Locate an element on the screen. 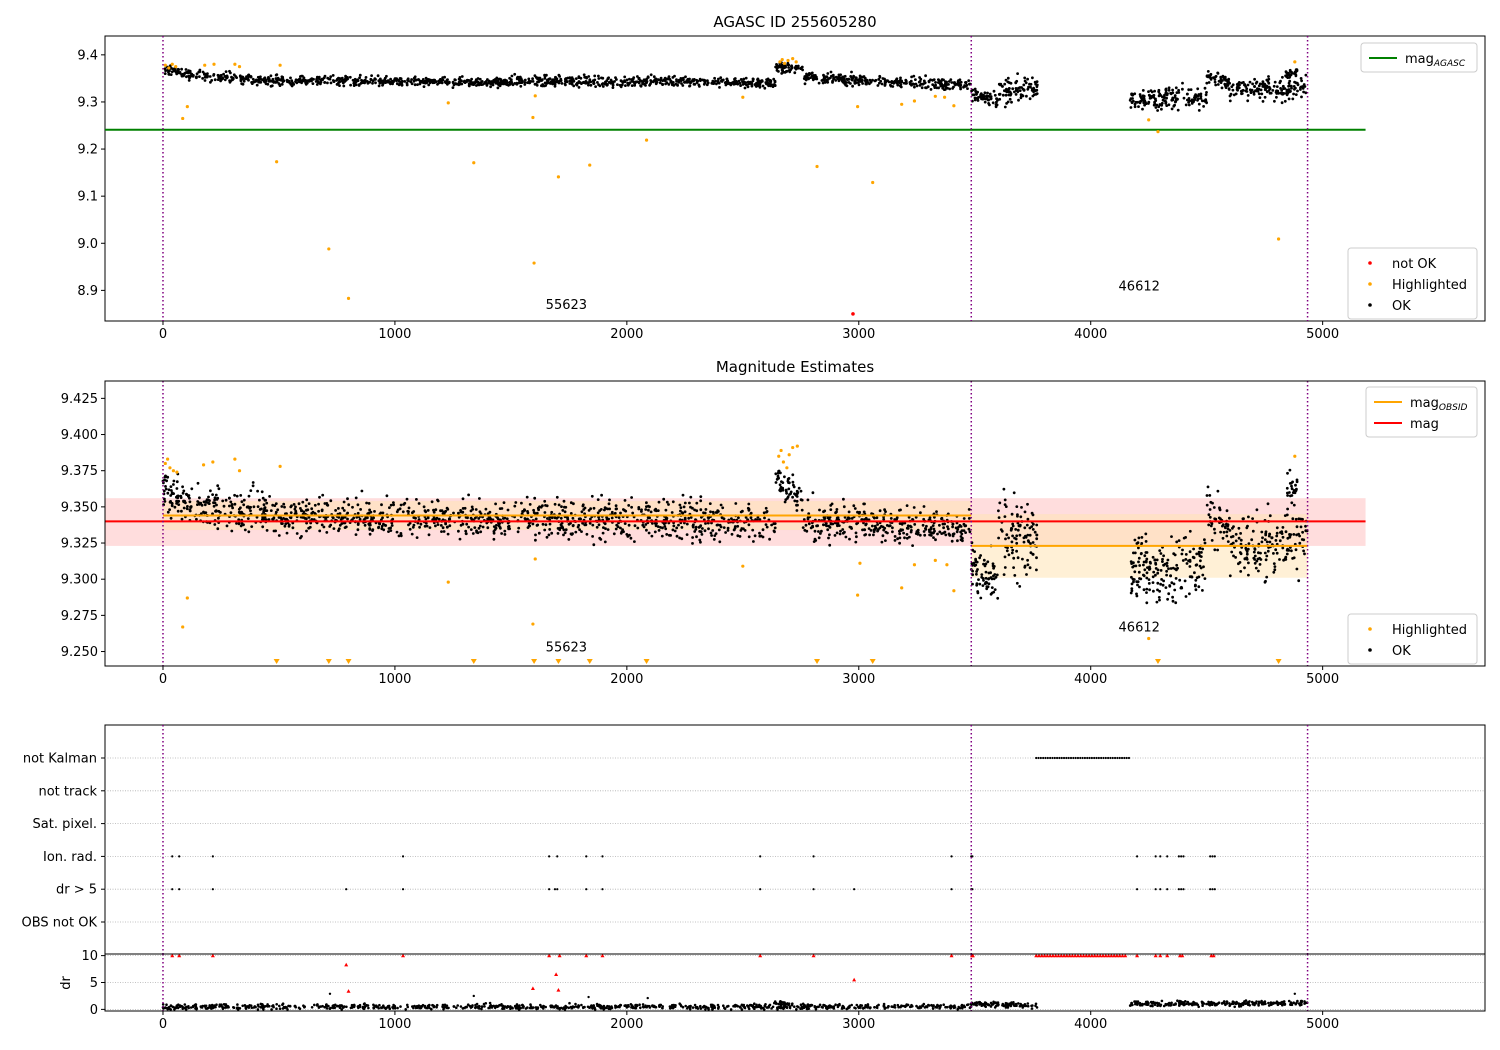 This screenshot has width=1500, height=1050. limit-marker is located at coordinates (817, 661).